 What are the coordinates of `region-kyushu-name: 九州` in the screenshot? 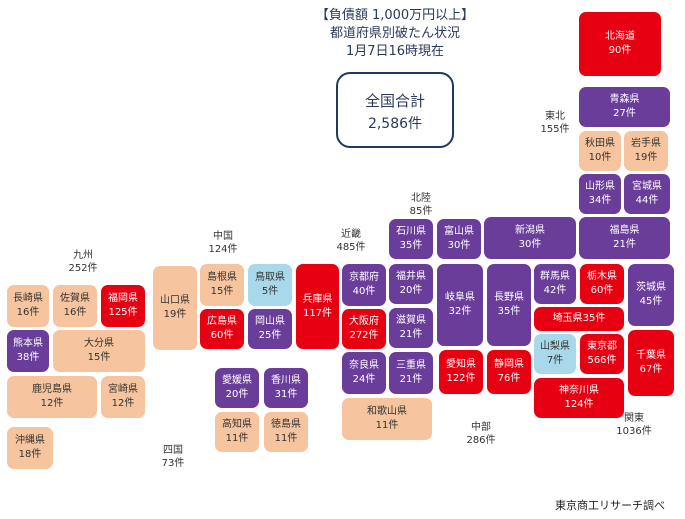 It's located at (83, 255).